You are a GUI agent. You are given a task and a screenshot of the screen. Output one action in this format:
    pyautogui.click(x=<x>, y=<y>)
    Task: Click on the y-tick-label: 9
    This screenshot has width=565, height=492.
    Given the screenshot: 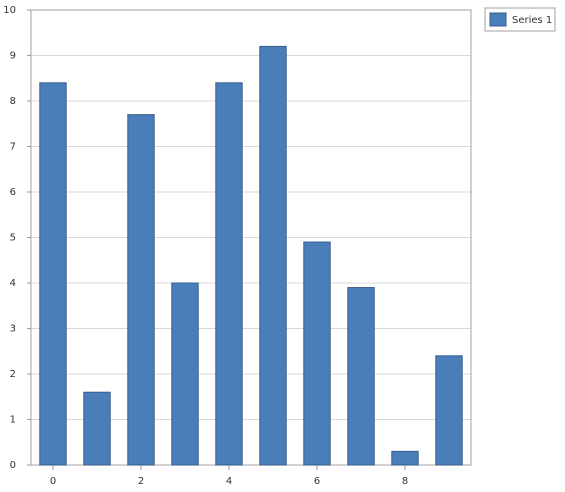 What is the action you would take?
    pyautogui.click(x=13, y=56)
    